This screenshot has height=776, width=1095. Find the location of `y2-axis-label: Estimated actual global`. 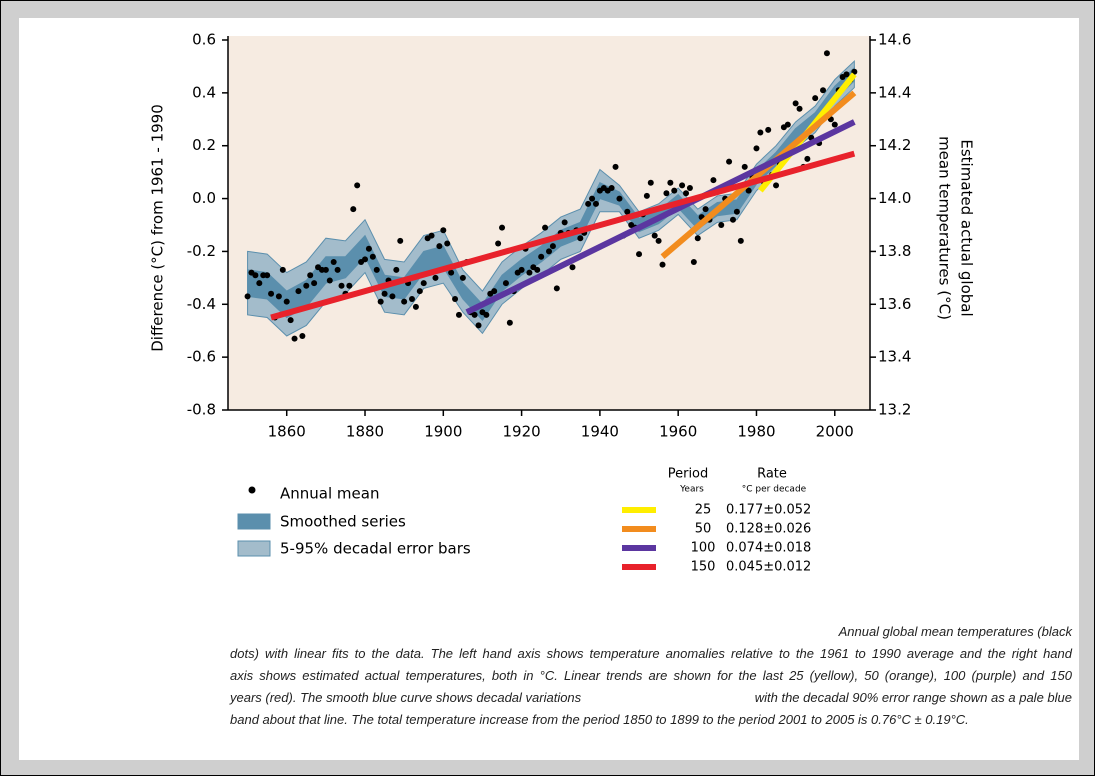

y2-axis-label: Estimated actual global is located at coordinates (967, 227).